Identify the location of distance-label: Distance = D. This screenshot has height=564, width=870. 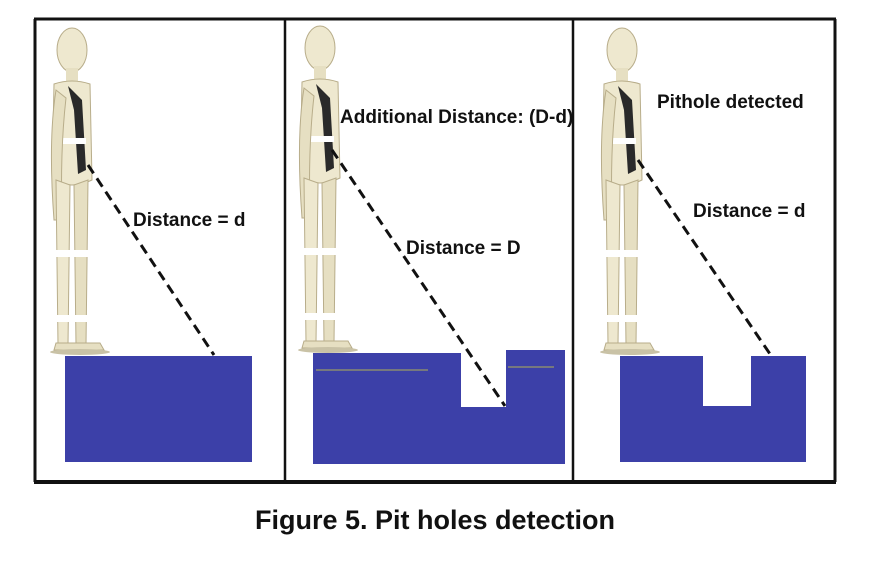
(463, 248).